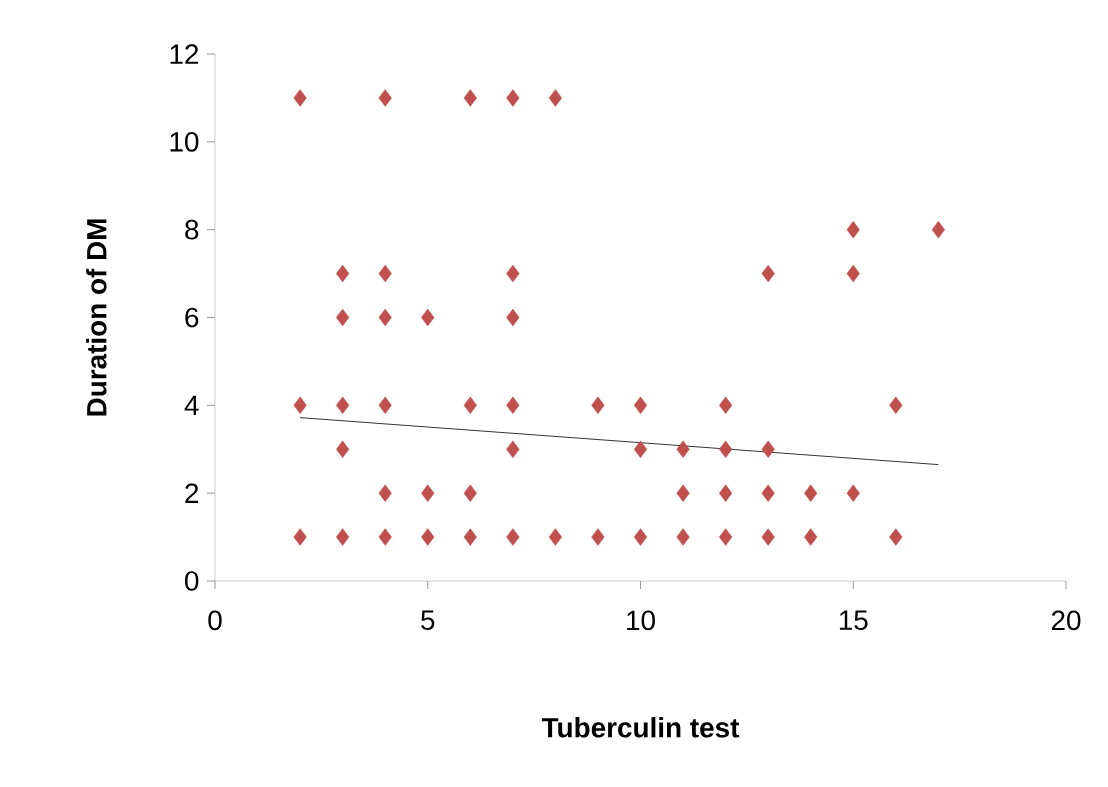 The width and height of the screenshot is (1108, 787). What do you see at coordinates (184, 54) in the screenshot?
I see `y-tick-label: 12` at bounding box center [184, 54].